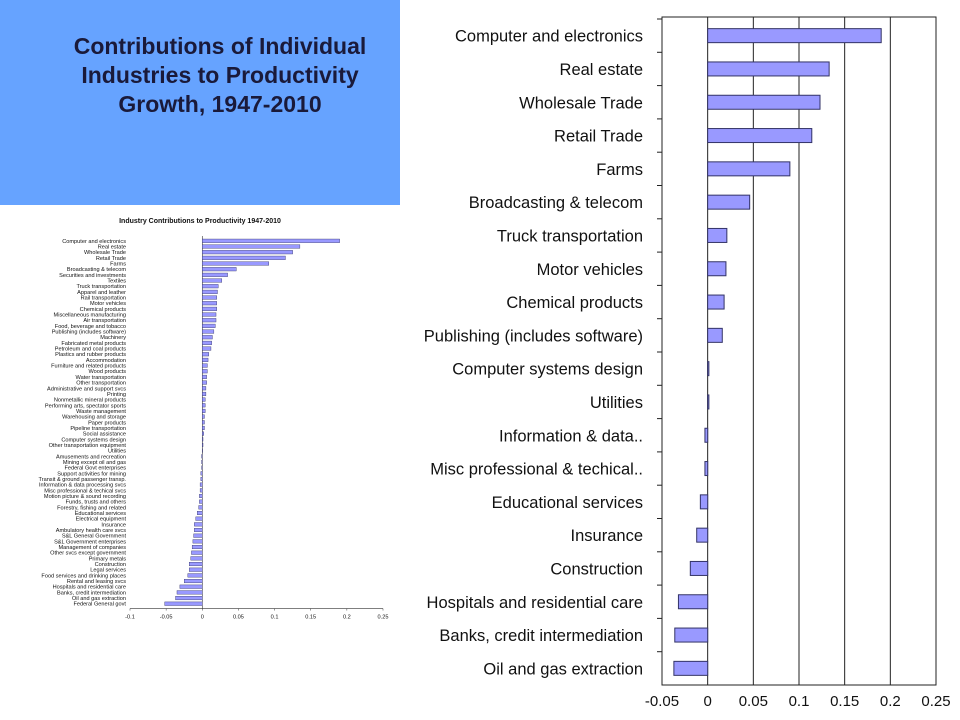 The image size is (960, 720). Describe the element at coordinates (90, 316) in the screenshot. I see `left-category-label: Miscellaneous manufacturing` at that location.